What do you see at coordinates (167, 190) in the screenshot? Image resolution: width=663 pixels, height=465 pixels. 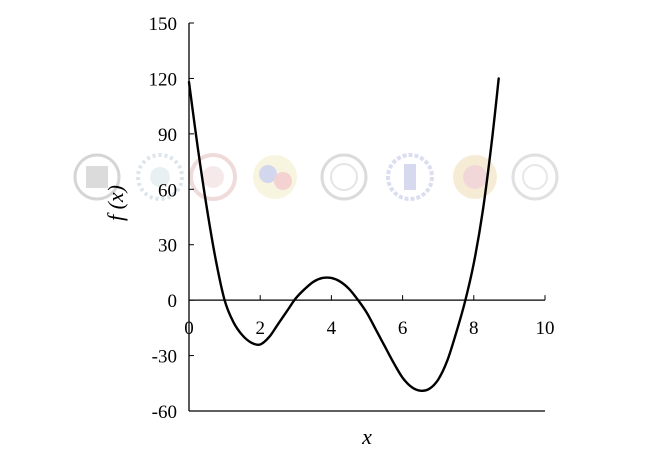 I see `y-tick-label: 60` at bounding box center [167, 190].